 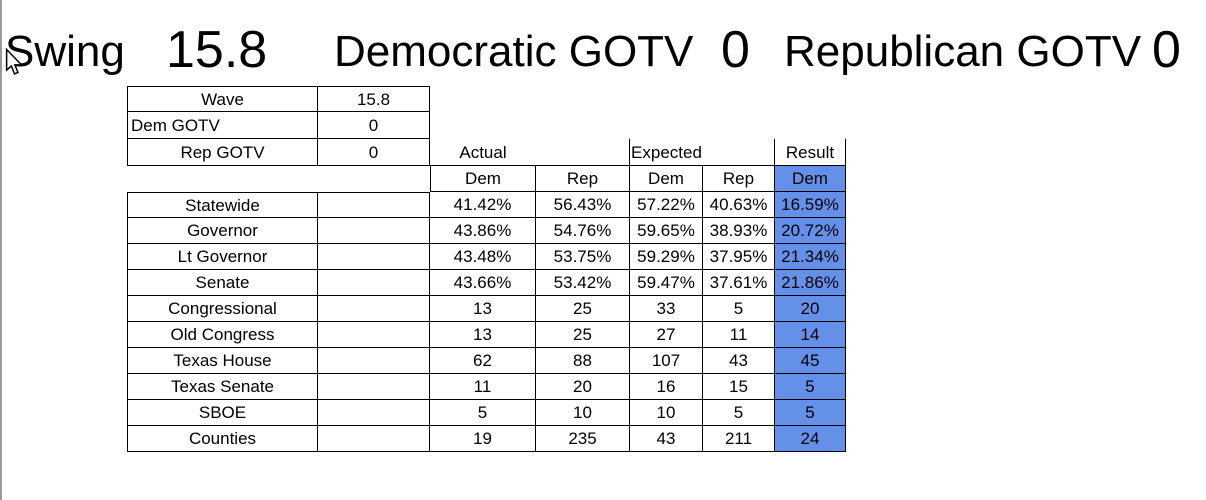 What do you see at coordinates (222, 283) in the screenshot?
I see `row-label: Senate` at bounding box center [222, 283].